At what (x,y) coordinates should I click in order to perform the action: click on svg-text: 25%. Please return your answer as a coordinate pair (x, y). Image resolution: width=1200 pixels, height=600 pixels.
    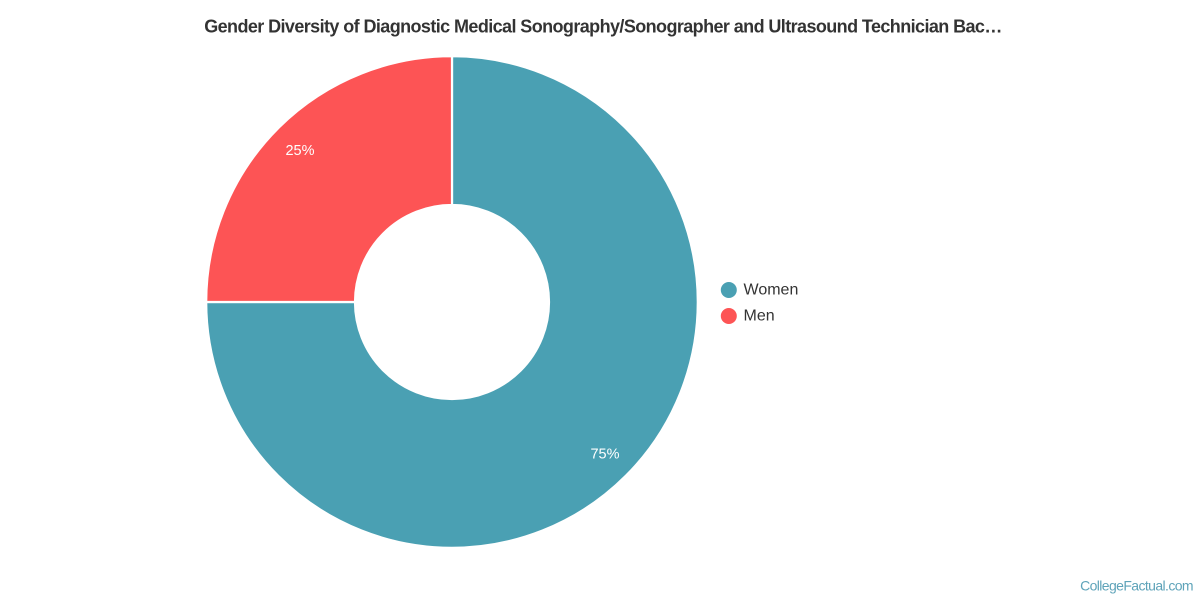
    Looking at the image, I should click on (299, 151).